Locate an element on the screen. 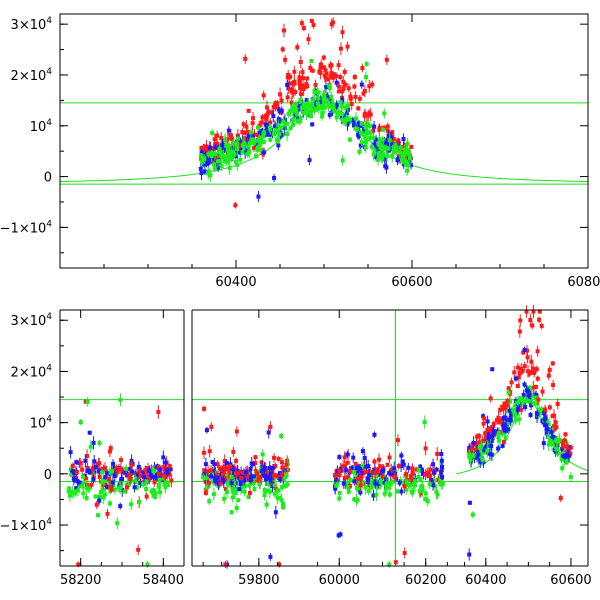  top-y-tick-label: −1×104 is located at coordinates (26, 227).